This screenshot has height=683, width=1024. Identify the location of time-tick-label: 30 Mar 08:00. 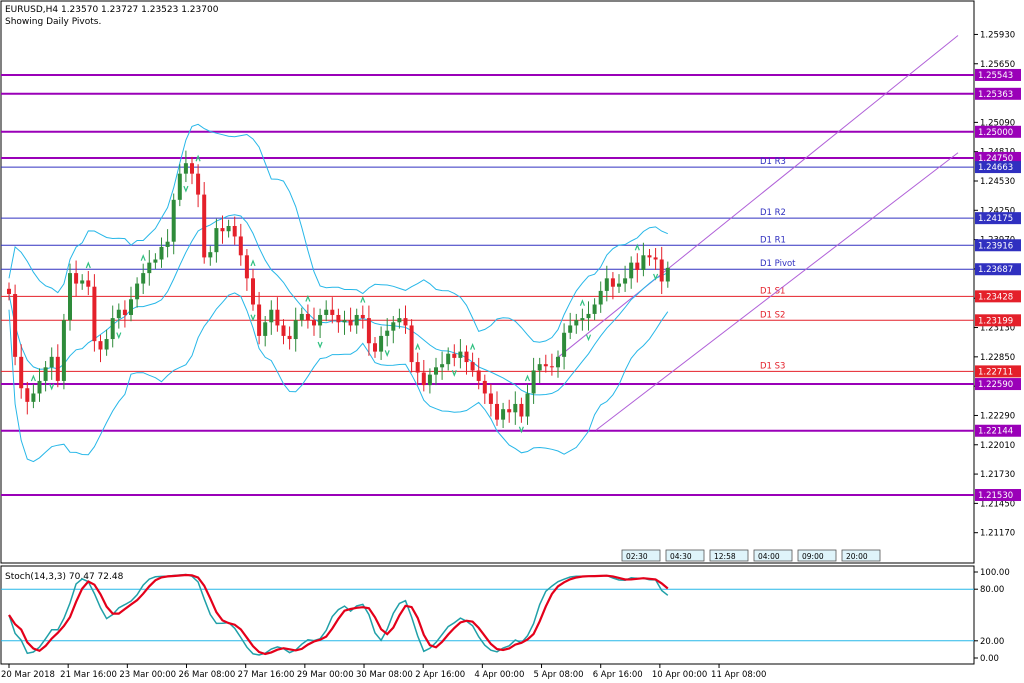
(384, 675).